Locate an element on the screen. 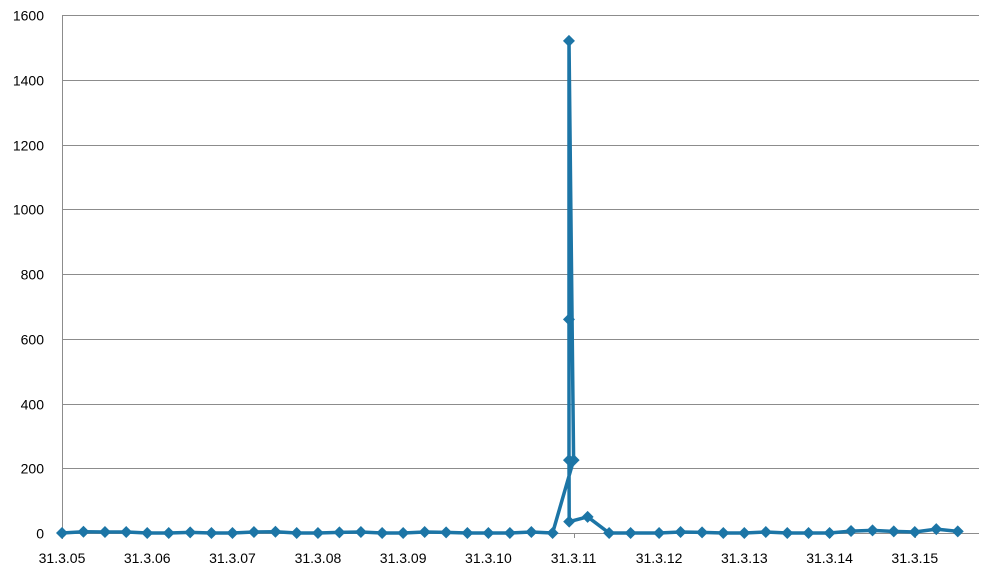 The height and width of the screenshot is (573, 981). x-tick-label: 31.3.13 is located at coordinates (744, 558).